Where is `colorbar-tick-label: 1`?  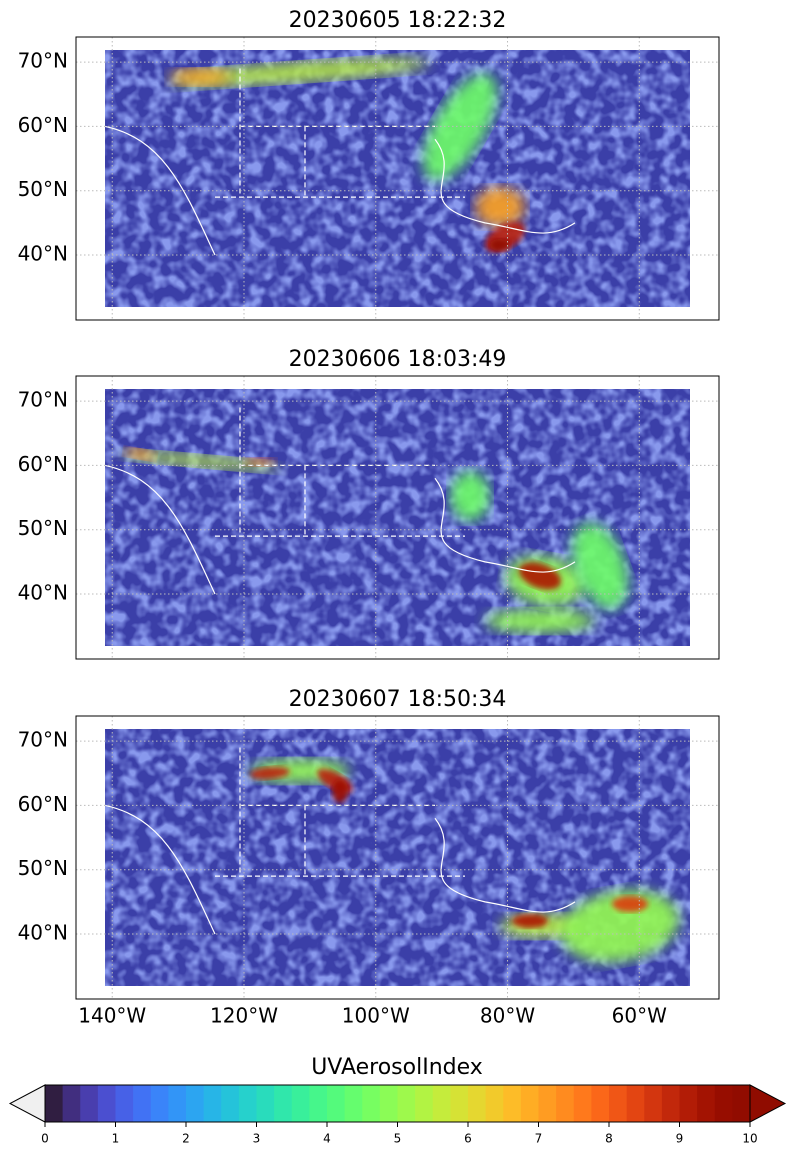 colorbar-tick-label: 1 is located at coordinates (116, 1139).